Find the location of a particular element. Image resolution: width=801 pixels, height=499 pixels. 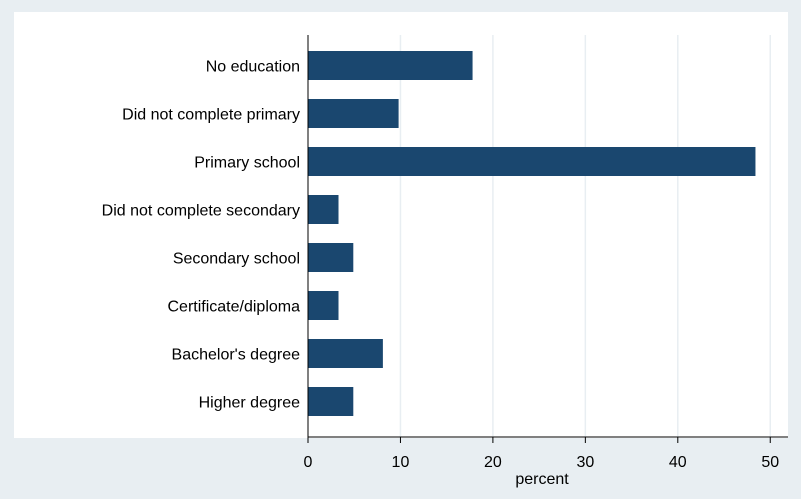

x-tick-label: 30 is located at coordinates (585, 462).